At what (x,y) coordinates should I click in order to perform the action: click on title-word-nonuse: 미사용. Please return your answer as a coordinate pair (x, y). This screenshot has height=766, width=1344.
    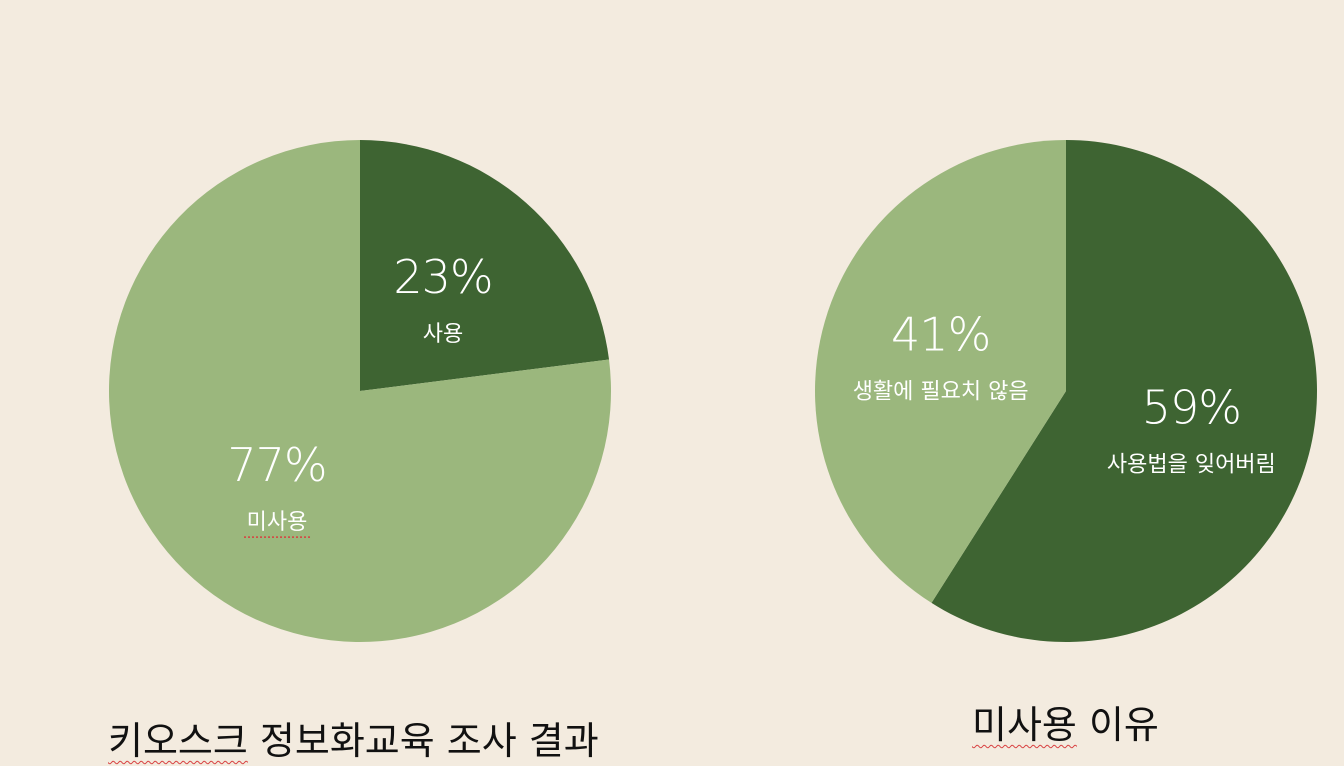
    Looking at the image, I should click on (1024, 725).